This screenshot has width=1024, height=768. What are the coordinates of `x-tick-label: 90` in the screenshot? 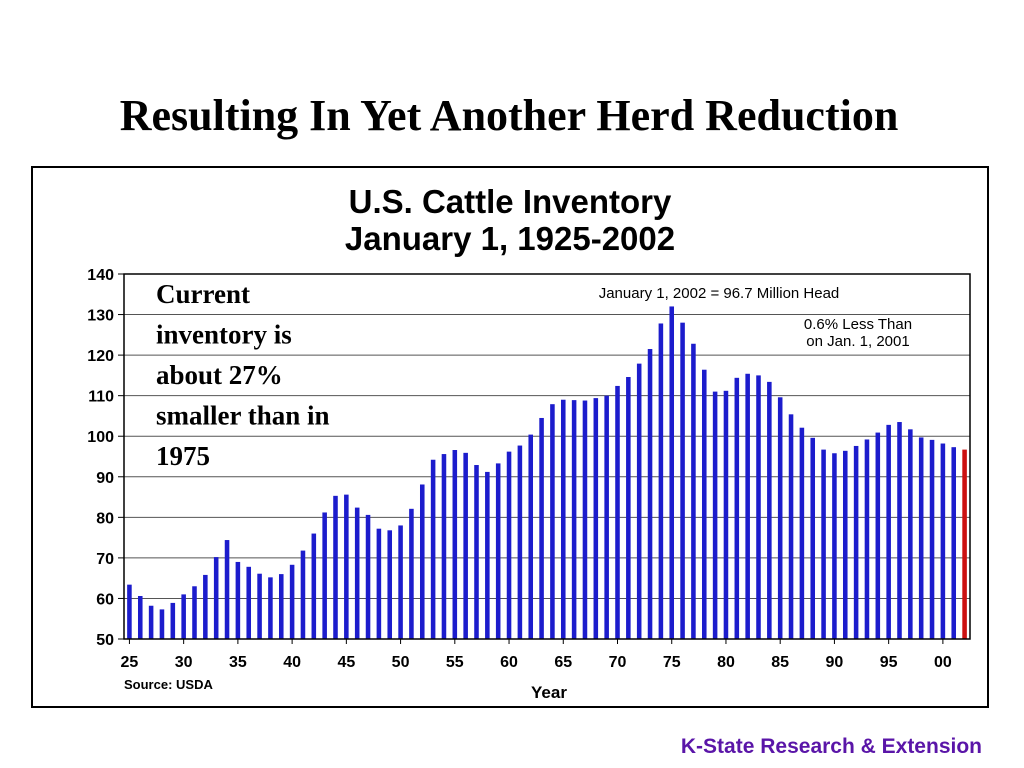 It's located at (835, 662).